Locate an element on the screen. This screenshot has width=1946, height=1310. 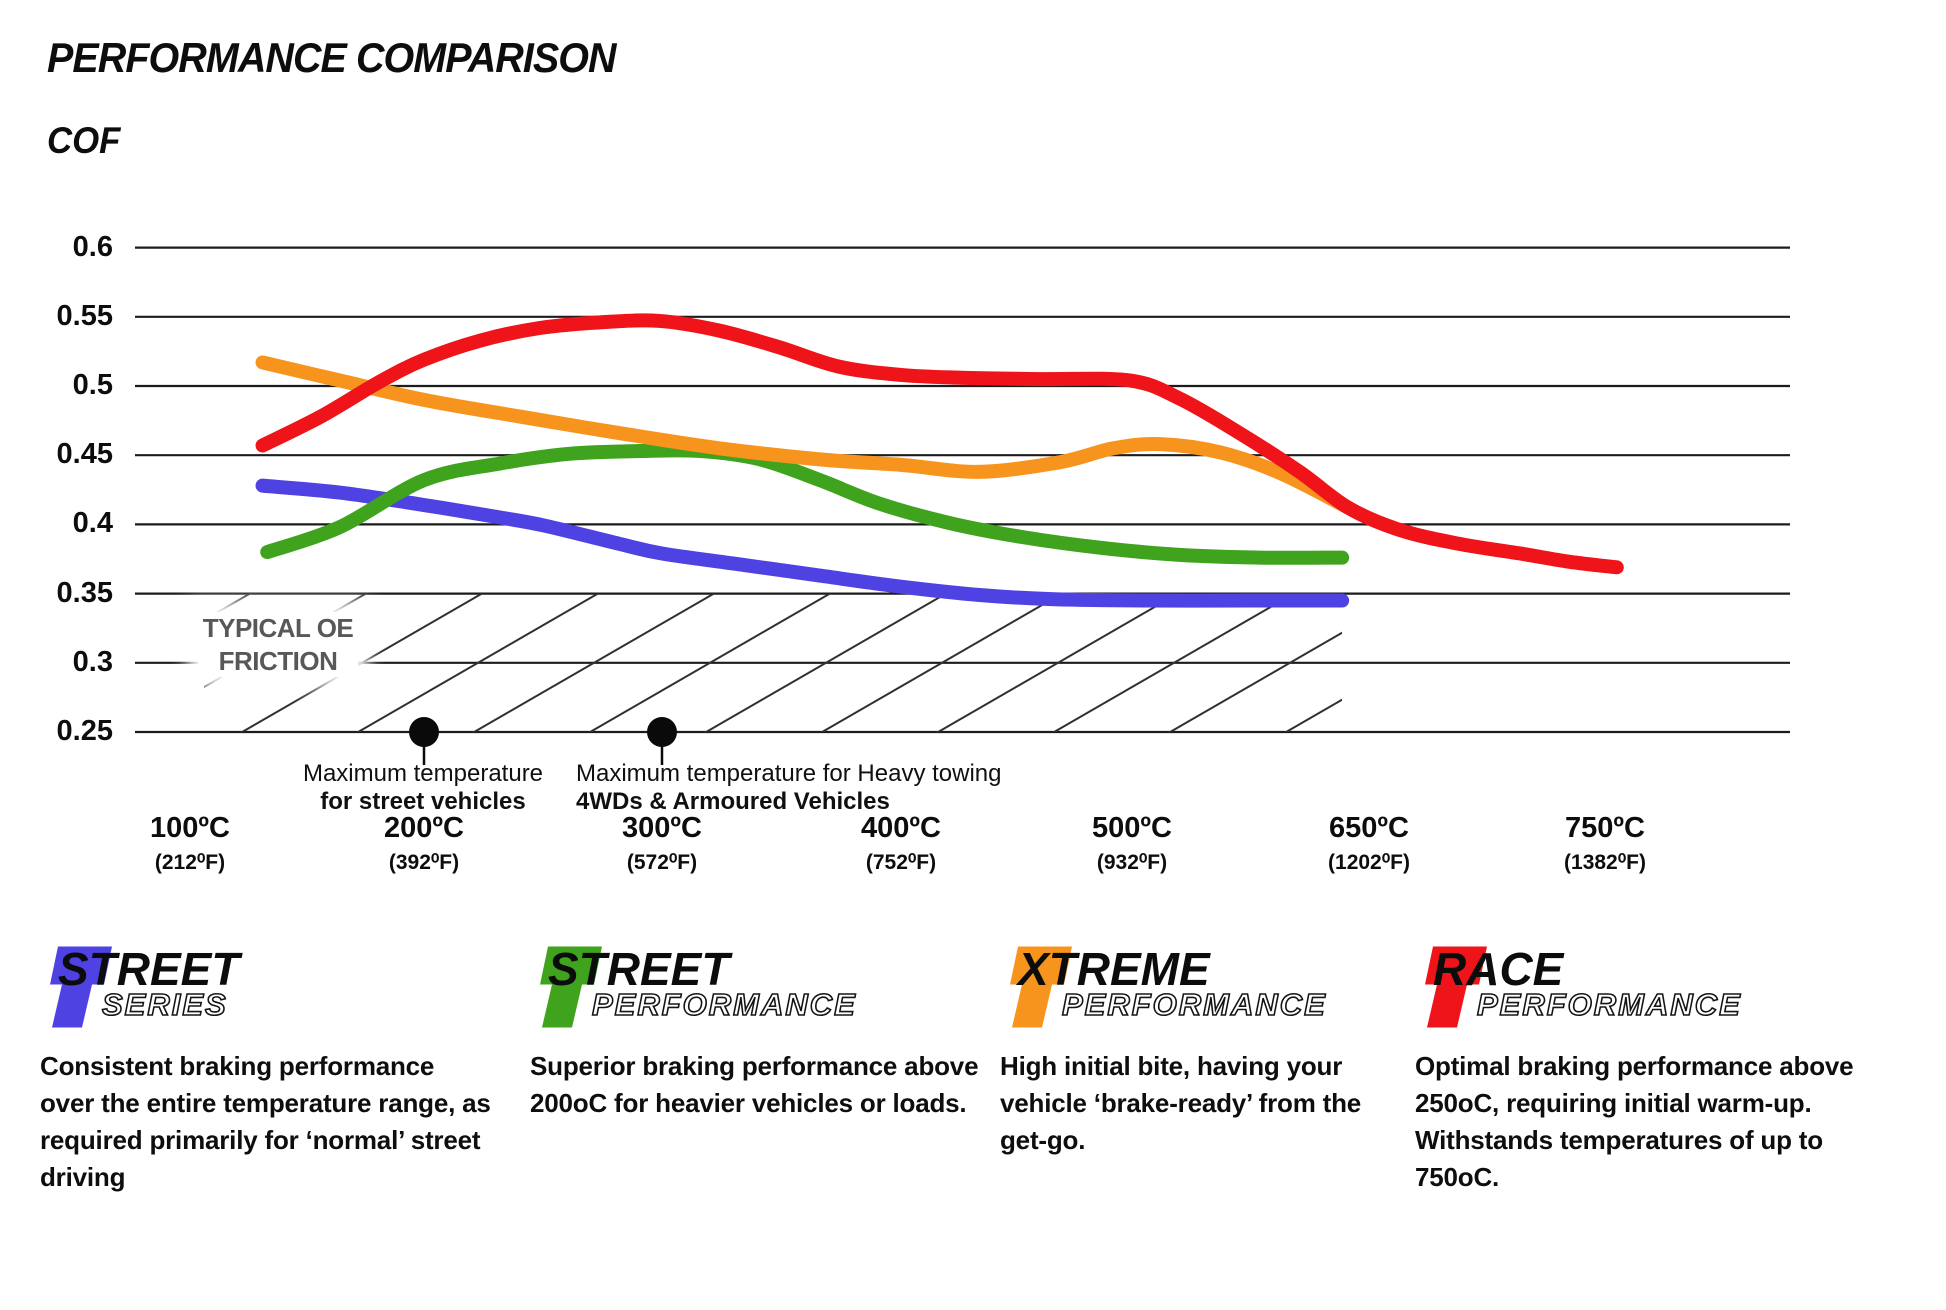
x-tick-celsius: 750ºC is located at coordinates (1605, 828).